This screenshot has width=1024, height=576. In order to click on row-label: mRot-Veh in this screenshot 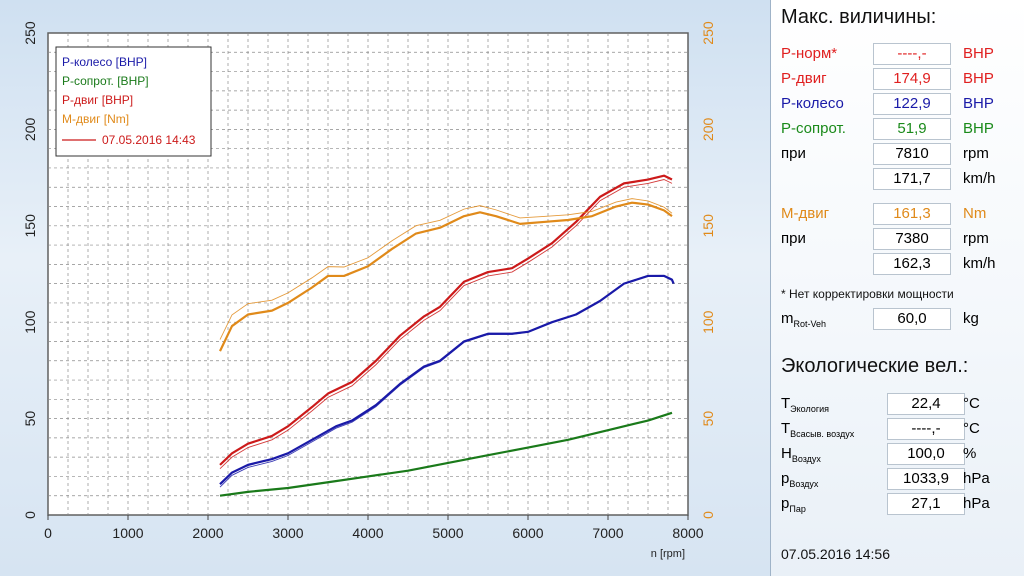, I will do `click(804, 319)`.